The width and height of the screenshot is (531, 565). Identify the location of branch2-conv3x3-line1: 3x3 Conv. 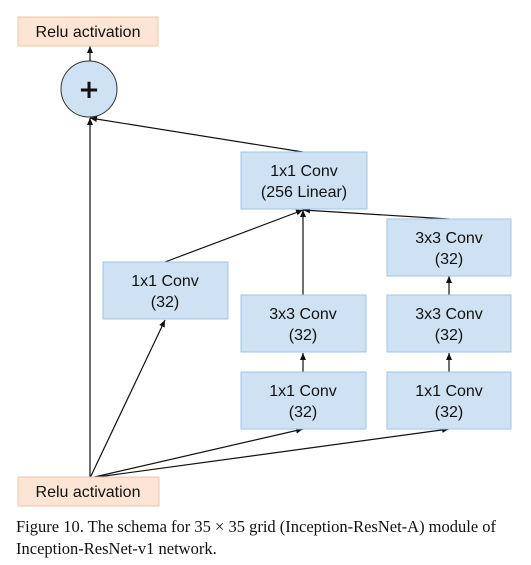
(303, 314).